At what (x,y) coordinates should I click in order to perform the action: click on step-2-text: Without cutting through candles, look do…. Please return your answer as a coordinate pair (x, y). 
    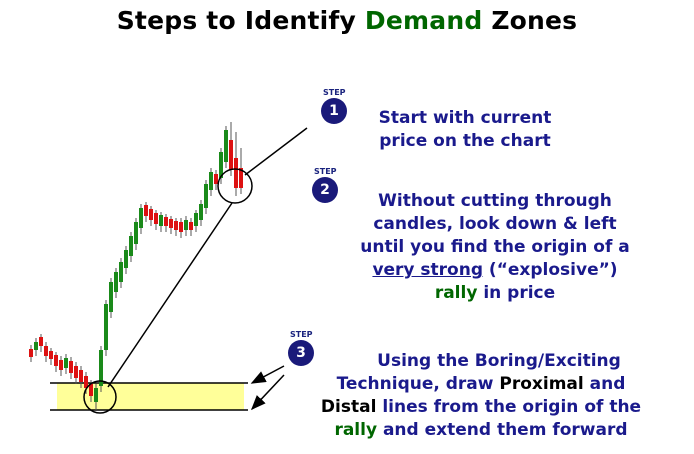
    Looking at the image, I should click on (495, 247).